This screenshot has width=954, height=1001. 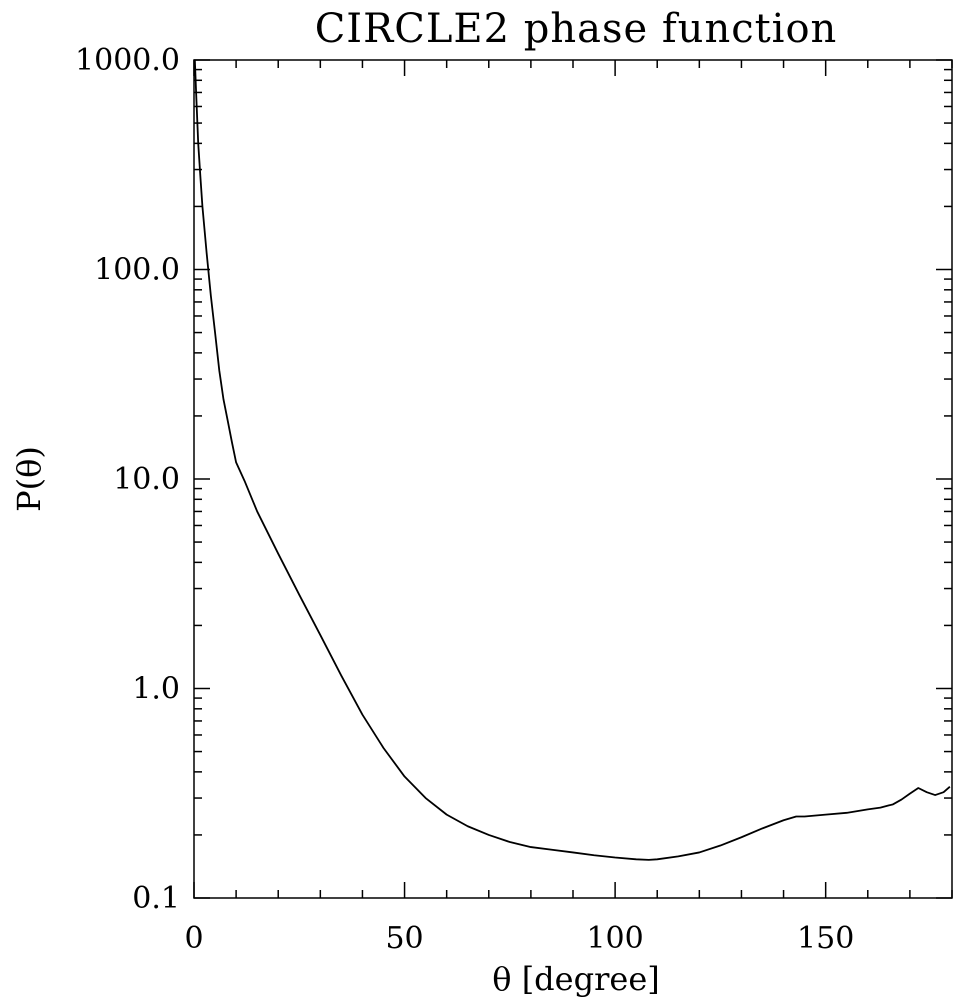 What do you see at coordinates (575, 979) in the screenshot?
I see `x-axis-label: θ [degree]` at bounding box center [575, 979].